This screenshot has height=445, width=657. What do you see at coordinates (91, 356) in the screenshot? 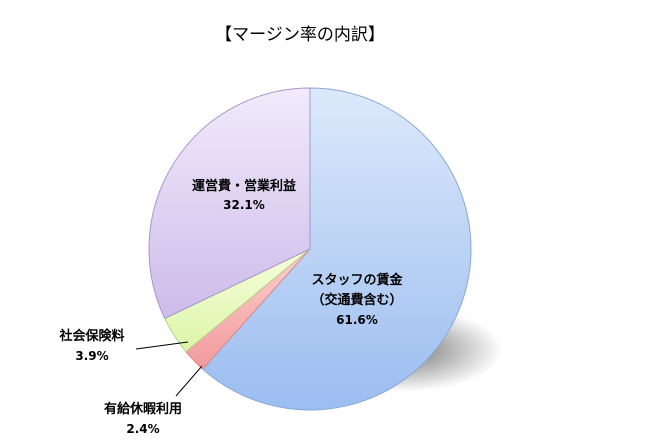
I see `slice-value-label-3: 3.9%` at bounding box center [91, 356].